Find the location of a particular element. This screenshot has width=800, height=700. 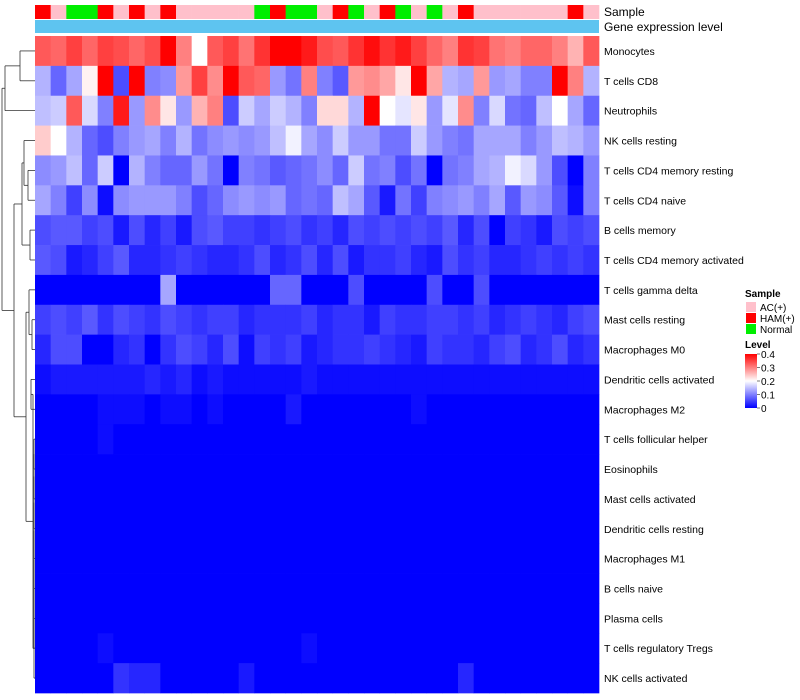

sample-legend-swatch is located at coordinates (751, 318).